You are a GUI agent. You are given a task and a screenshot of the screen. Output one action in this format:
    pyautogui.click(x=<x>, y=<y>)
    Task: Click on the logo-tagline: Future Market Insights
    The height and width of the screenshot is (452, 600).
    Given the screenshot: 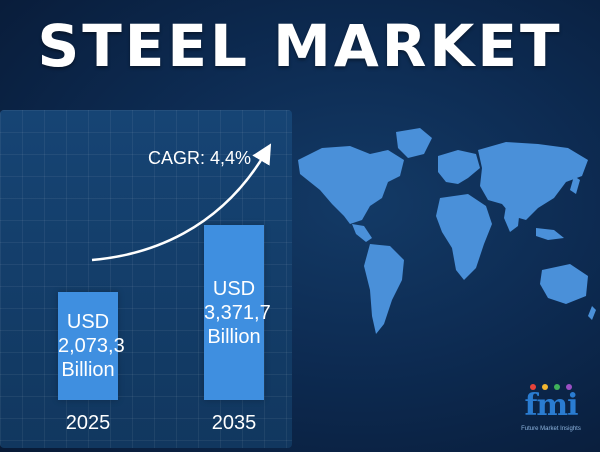 What is the action you would take?
    pyautogui.click(x=551, y=429)
    